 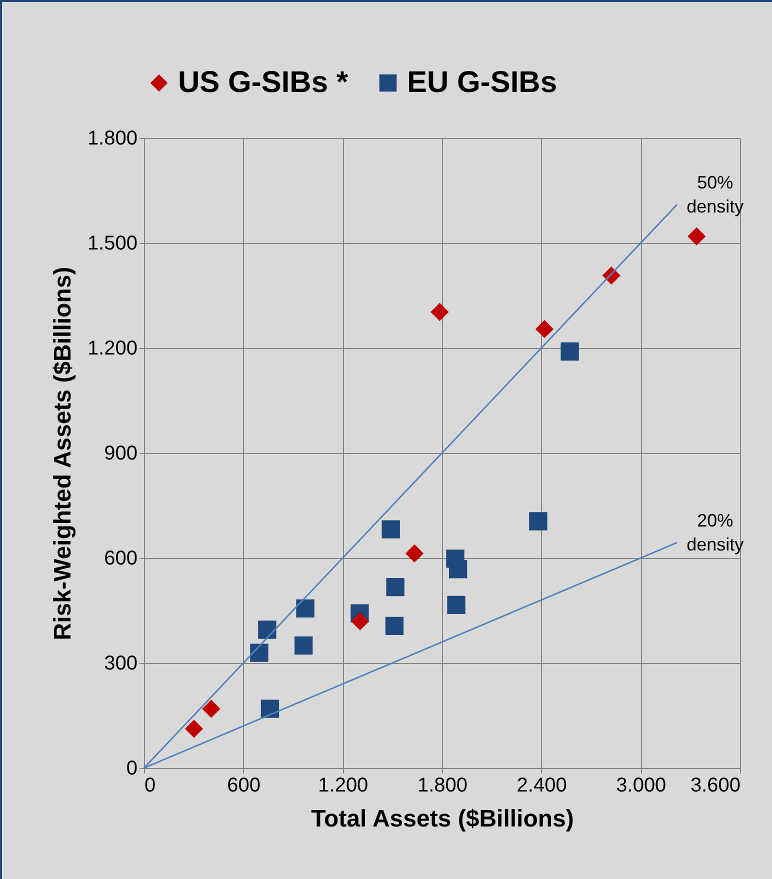 What do you see at coordinates (715, 194) in the screenshot?
I see `annotation: 50% density` at bounding box center [715, 194].